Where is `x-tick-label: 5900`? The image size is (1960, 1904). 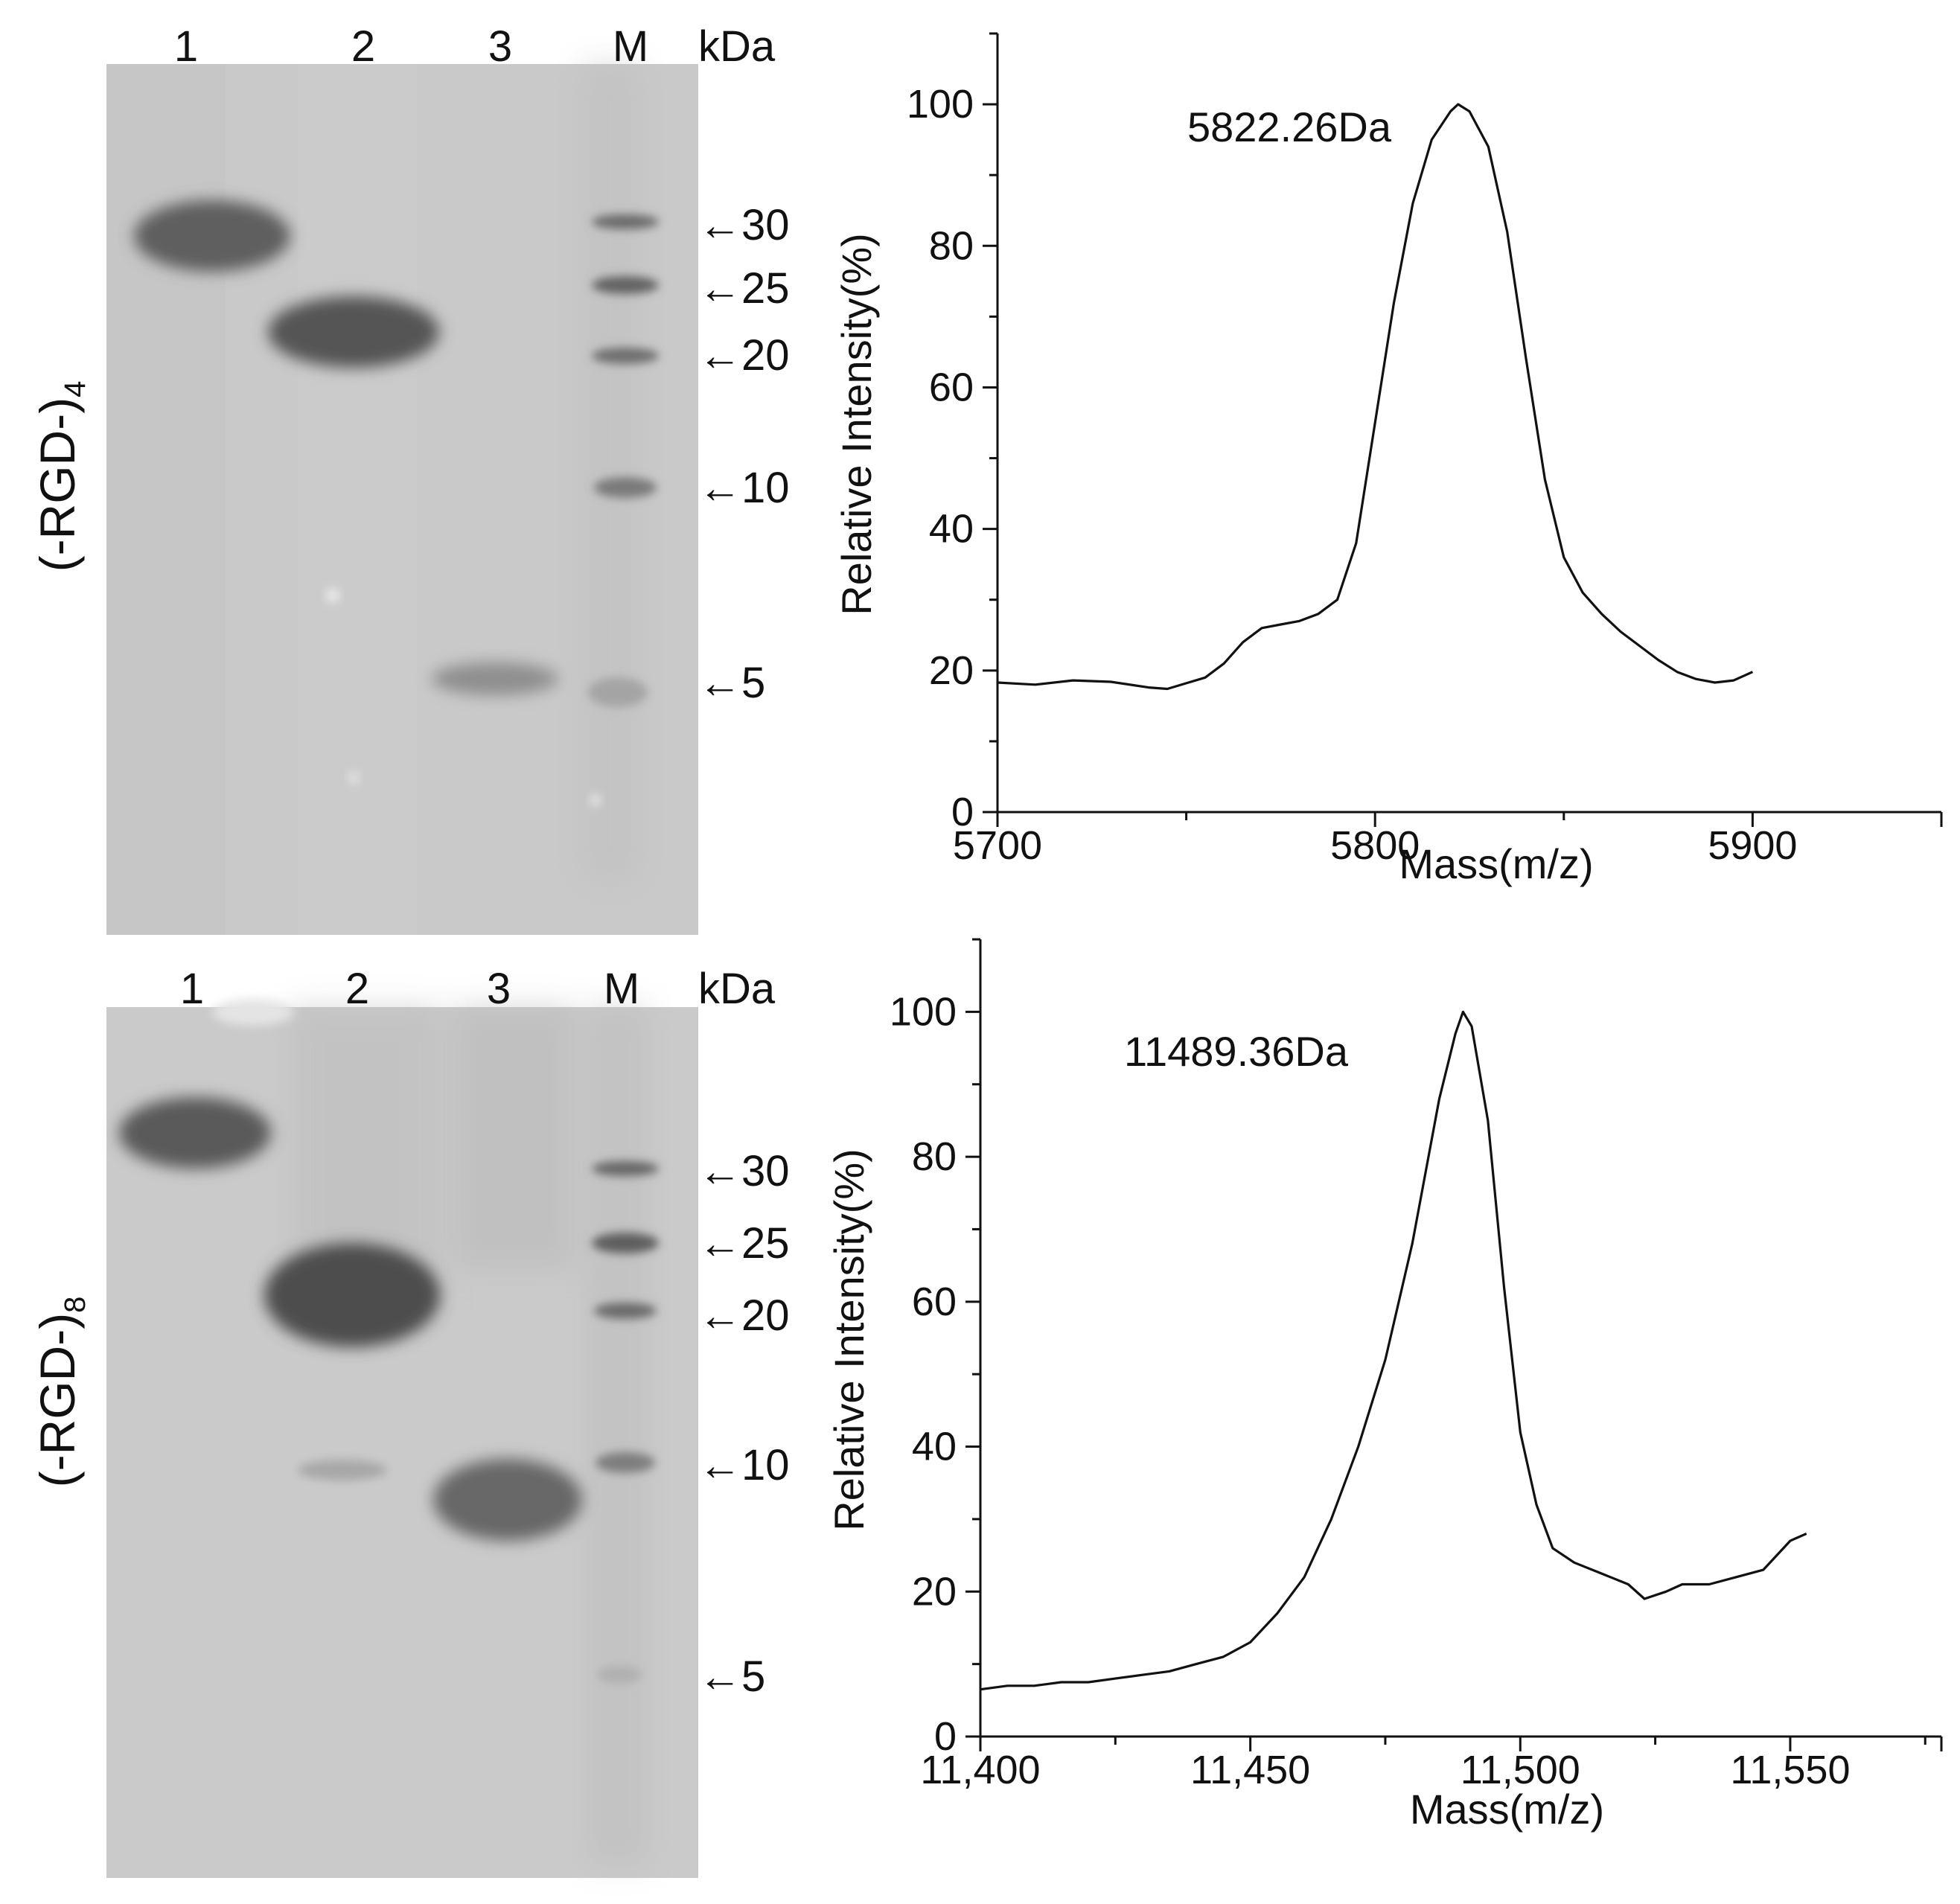 x-tick-label: 5900 is located at coordinates (1752, 845).